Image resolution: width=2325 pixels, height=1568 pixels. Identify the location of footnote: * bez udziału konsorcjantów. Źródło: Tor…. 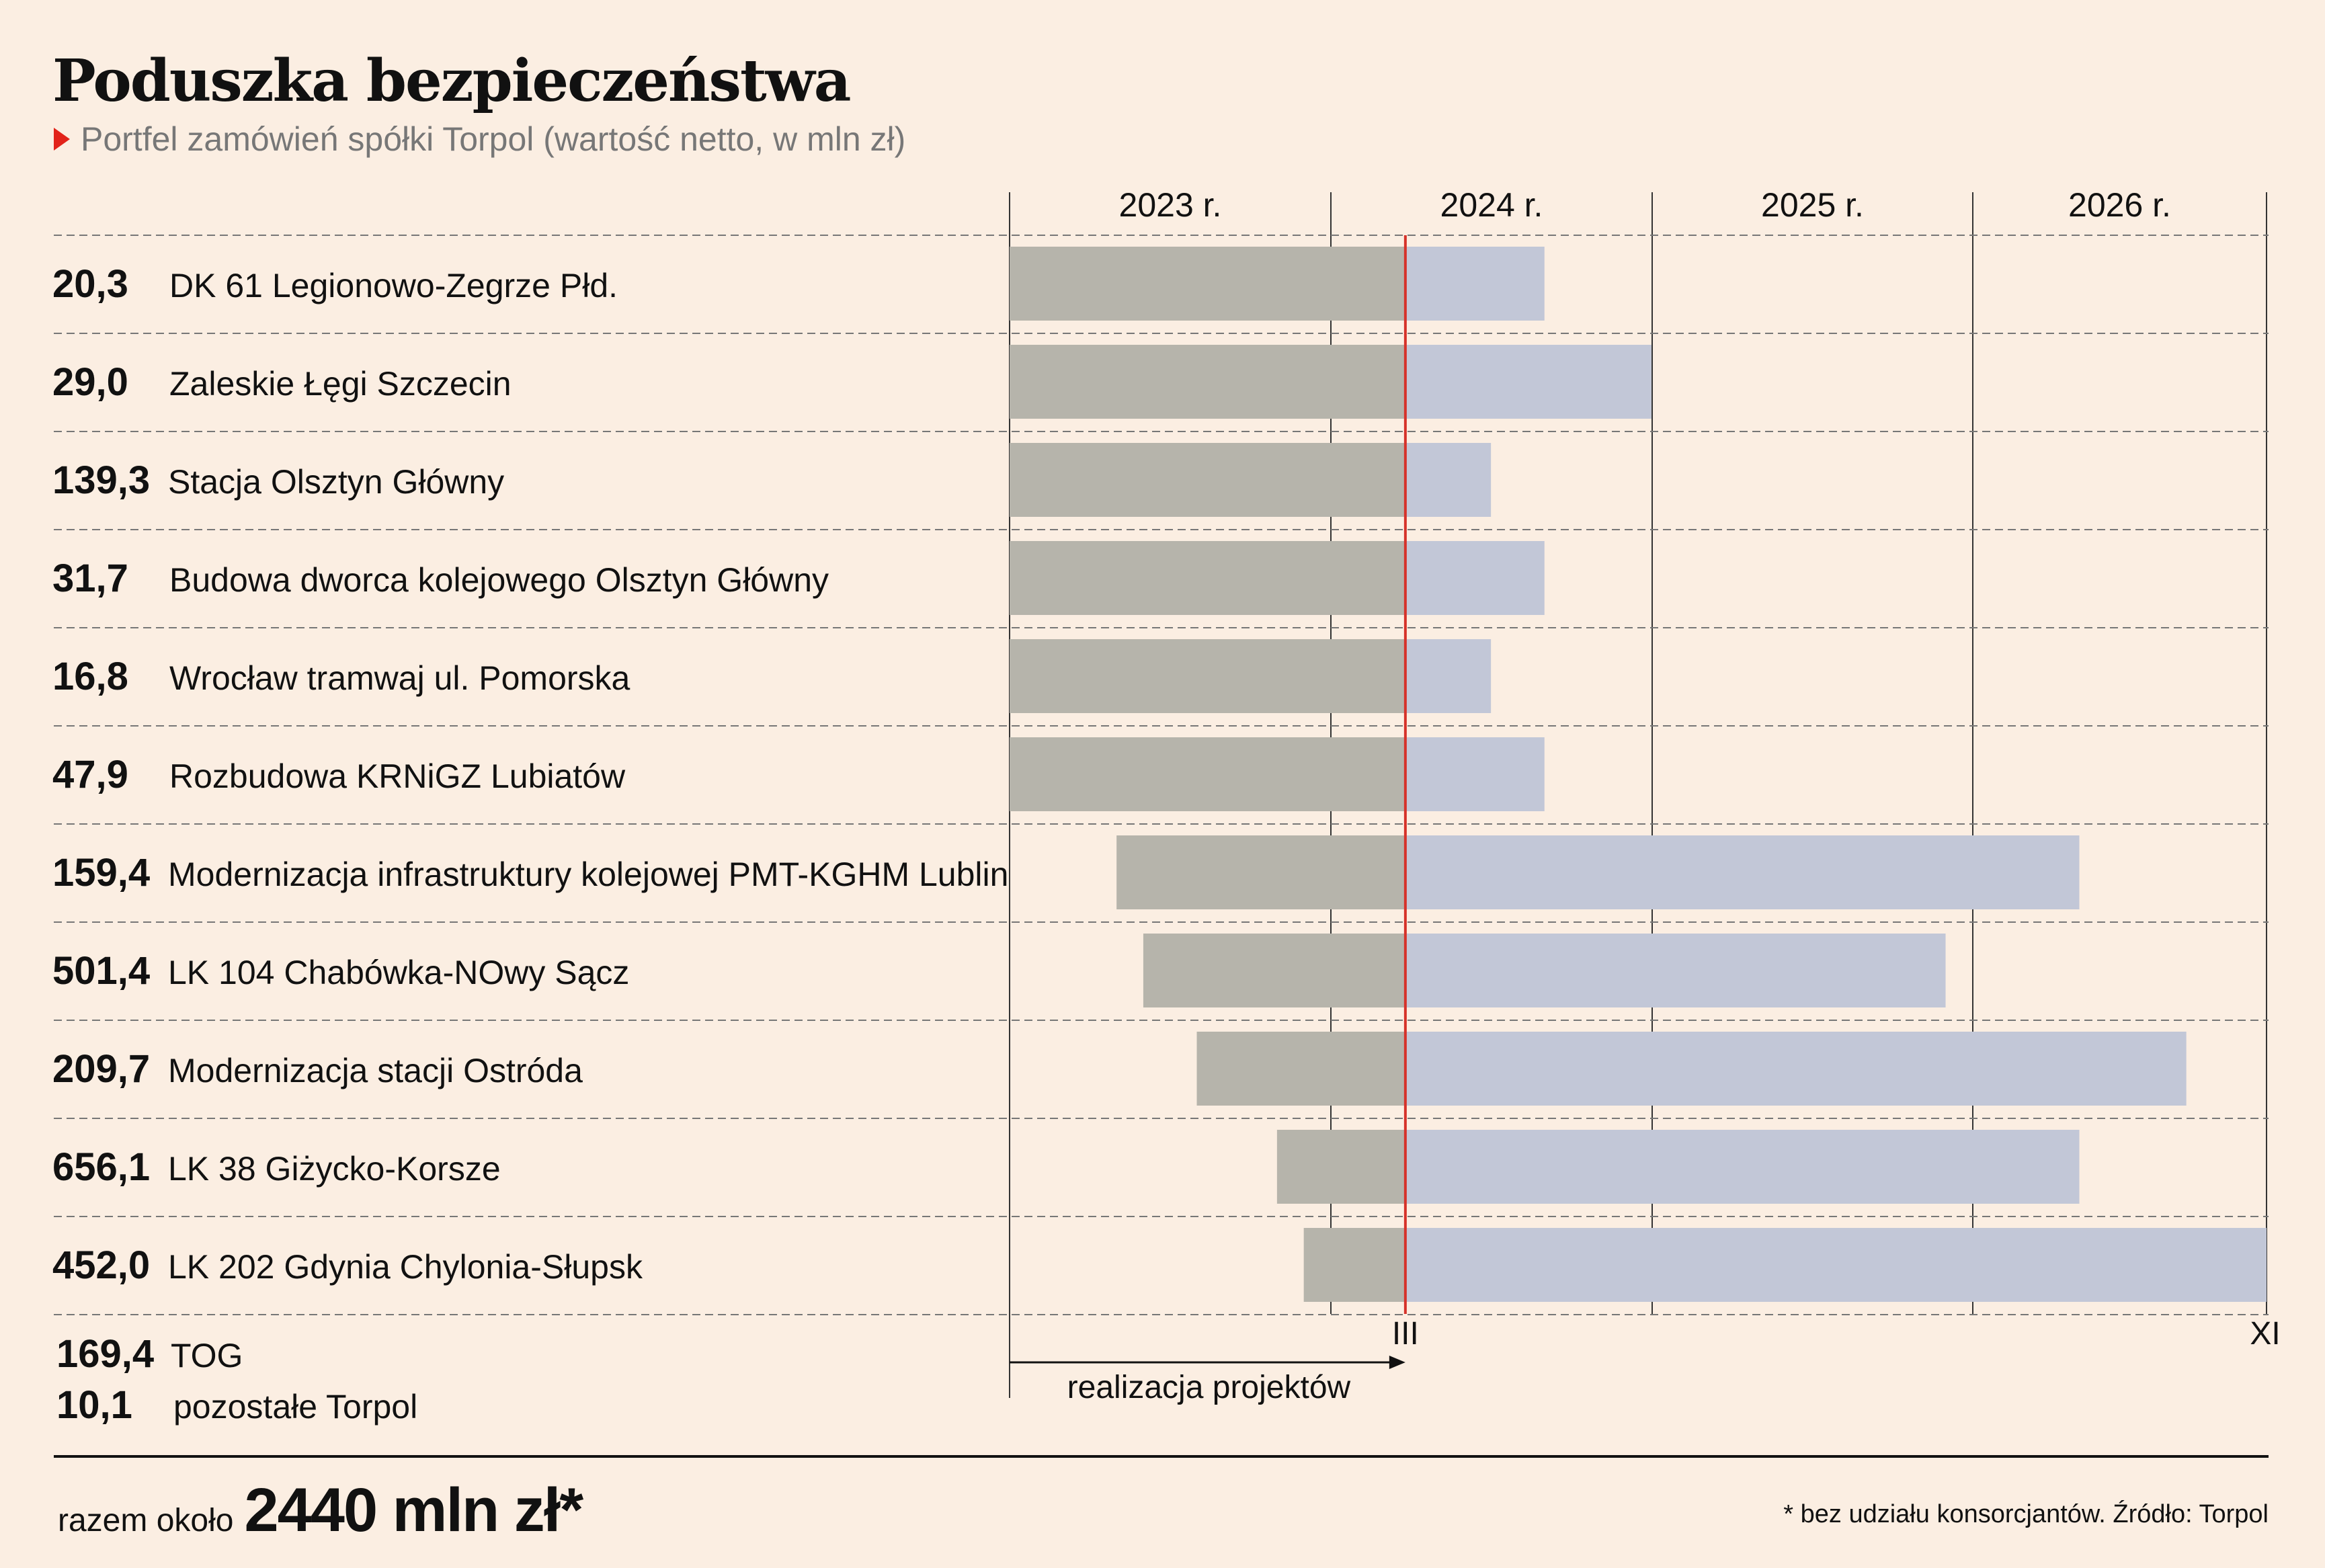
(2026, 1514).